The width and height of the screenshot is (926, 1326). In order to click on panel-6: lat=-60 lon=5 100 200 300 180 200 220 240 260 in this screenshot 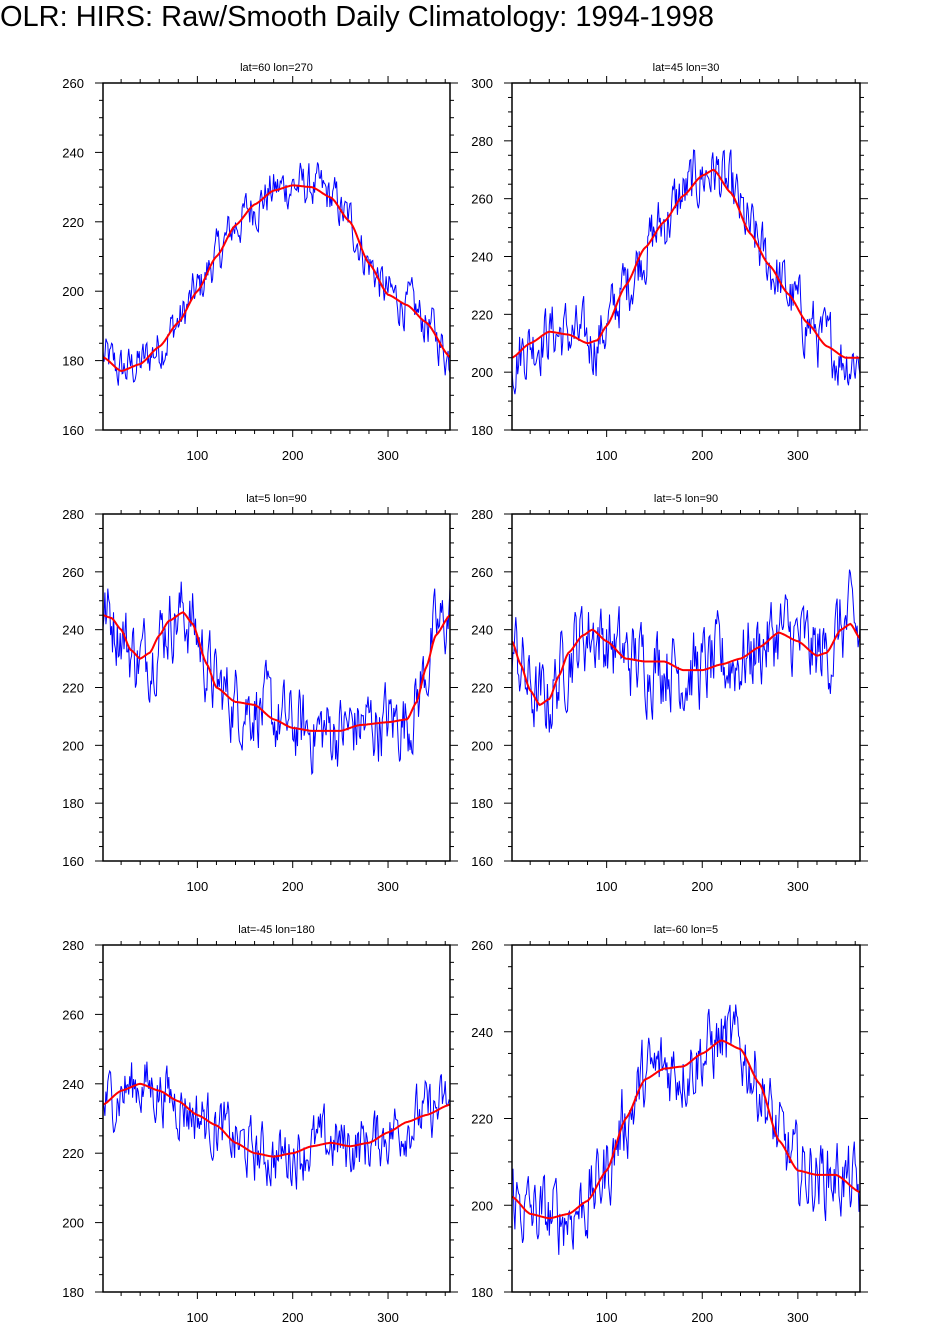, I will do `click(669, 1124)`.